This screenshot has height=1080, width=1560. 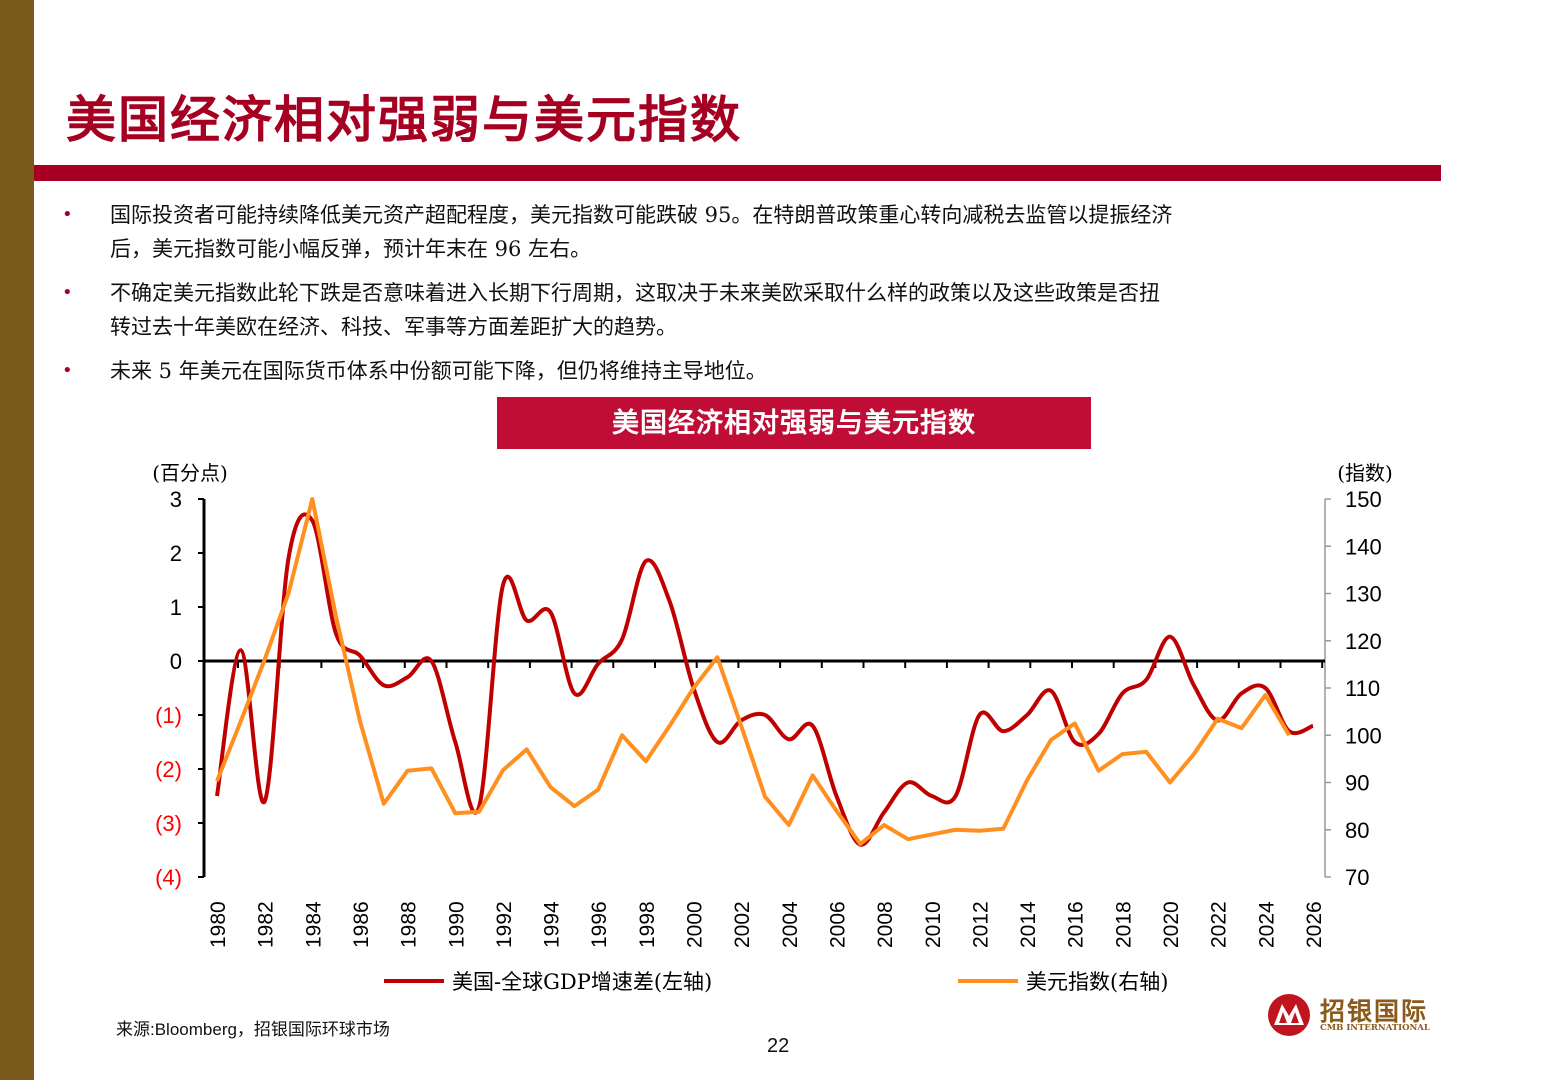 I want to click on x-axis-tick-label: 1996, so click(x=599, y=924).